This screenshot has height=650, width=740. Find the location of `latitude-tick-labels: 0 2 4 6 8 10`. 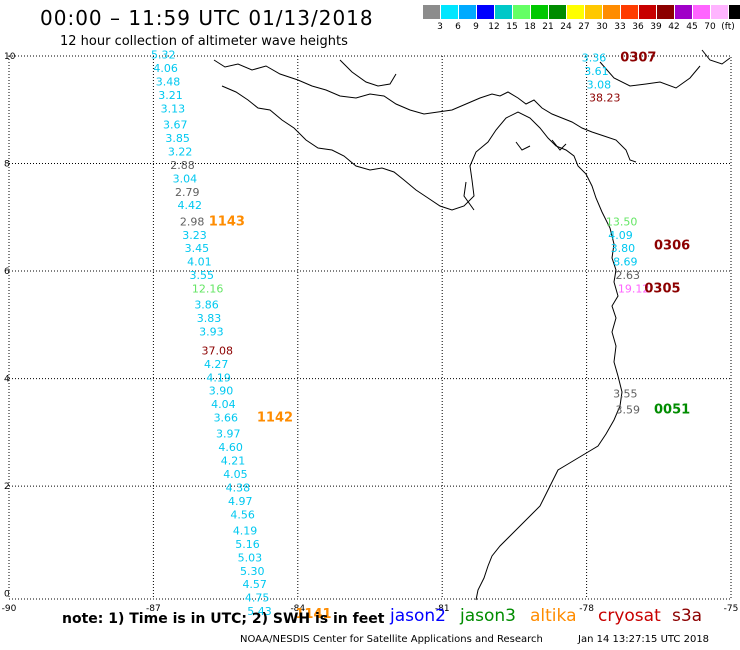

latitude-tick-labels: 0 2 4 6 8 10 is located at coordinates (10, 326).